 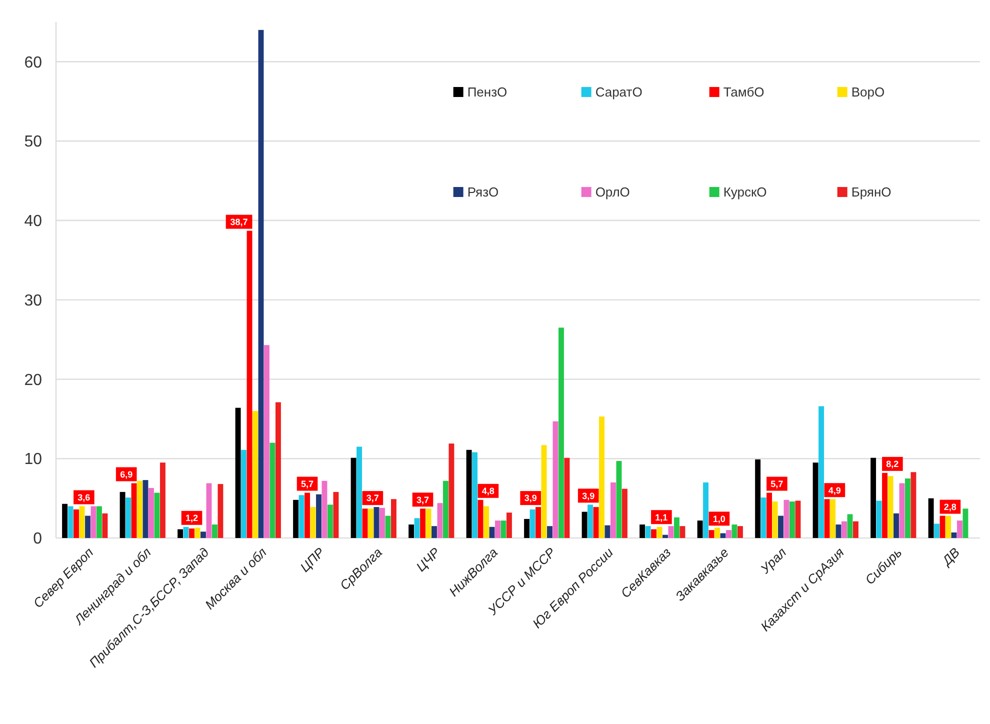 What do you see at coordinates (588, 495) in the screenshot?
I see `data-label: 3,9` at bounding box center [588, 495].